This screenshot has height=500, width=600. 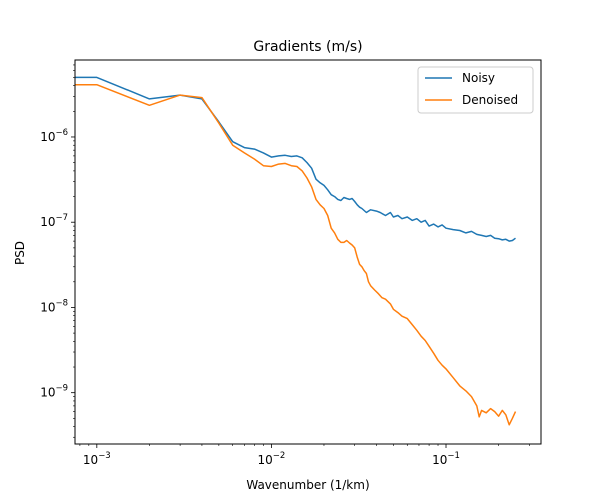 What do you see at coordinates (307, 47) in the screenshot?
I see `chart-title: Gradients (m/s)` at bounding box center [307, 47].